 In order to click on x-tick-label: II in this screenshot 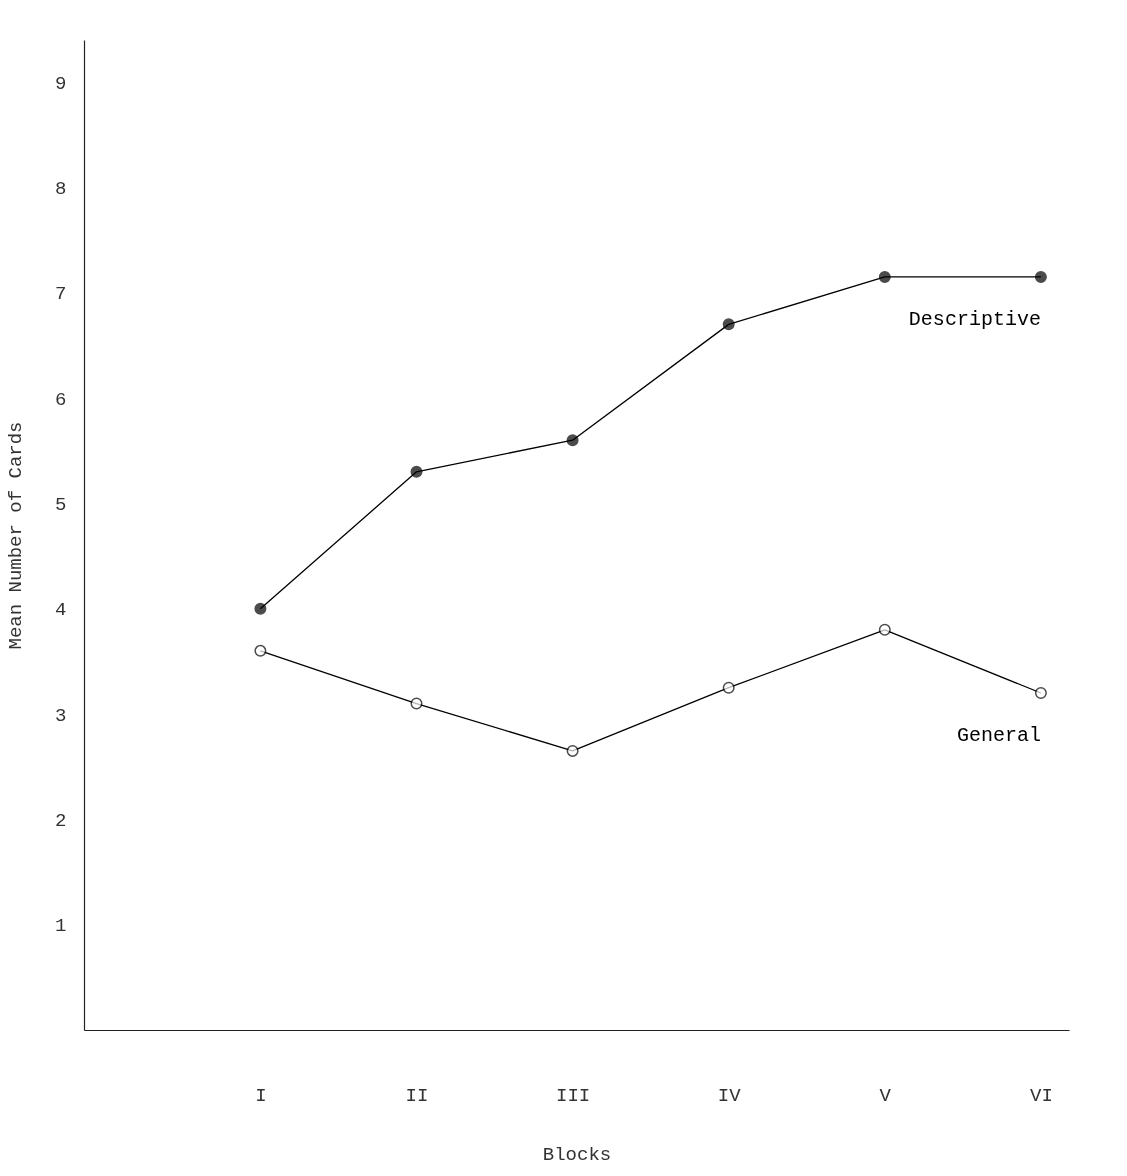, I will do `click(417, 1095)`.